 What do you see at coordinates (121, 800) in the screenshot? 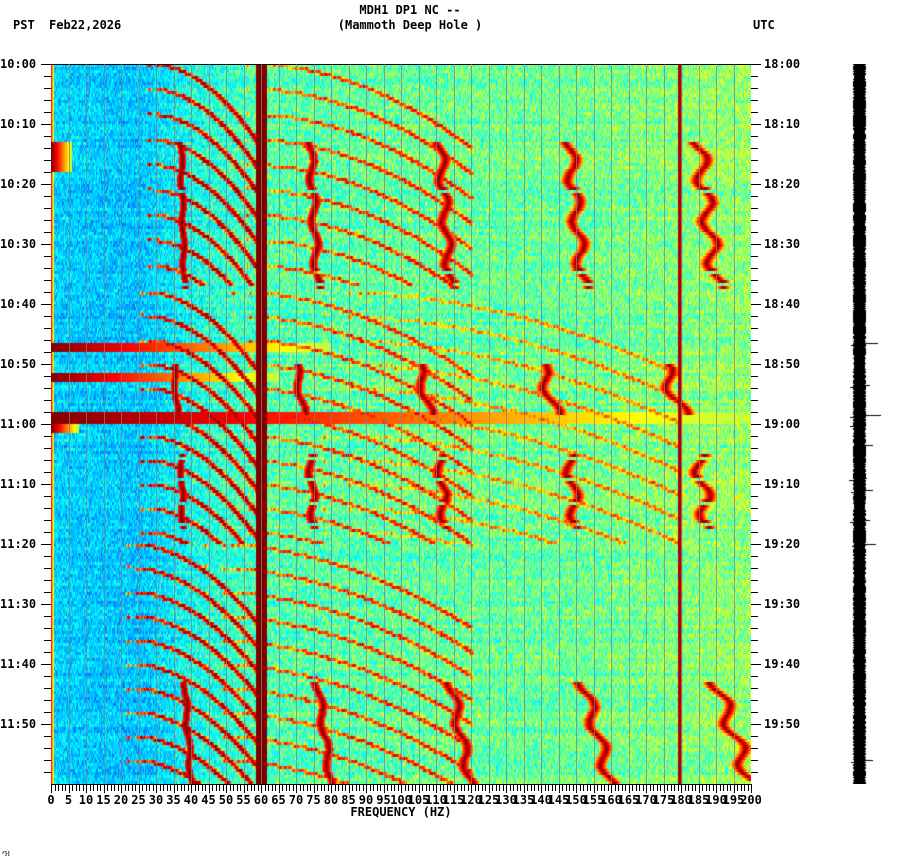
I see `x-tick-label: 20` at bounding box center [121, 800].